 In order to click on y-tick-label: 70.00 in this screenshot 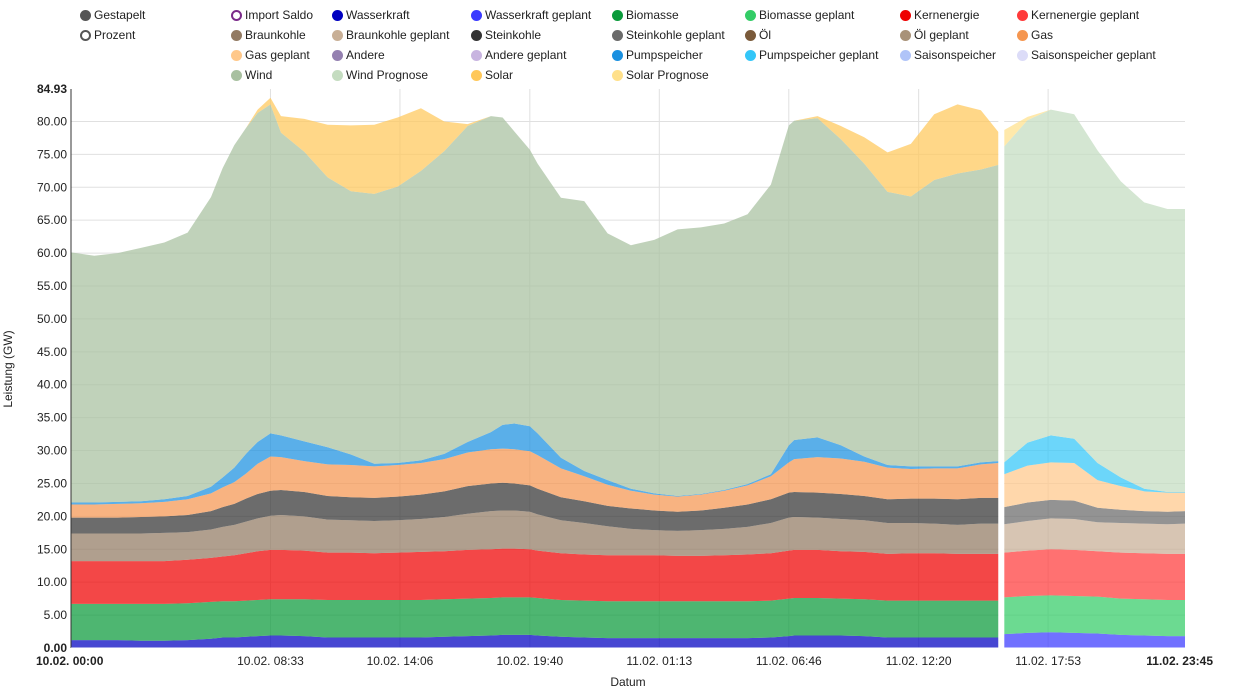, I will do `click(52, 187)`.